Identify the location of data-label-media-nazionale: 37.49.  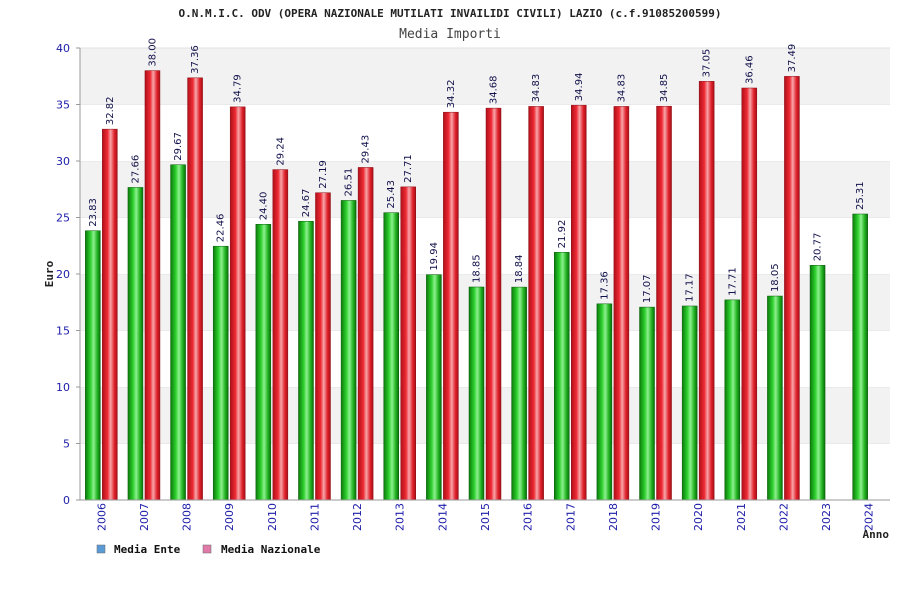
(792, 58).